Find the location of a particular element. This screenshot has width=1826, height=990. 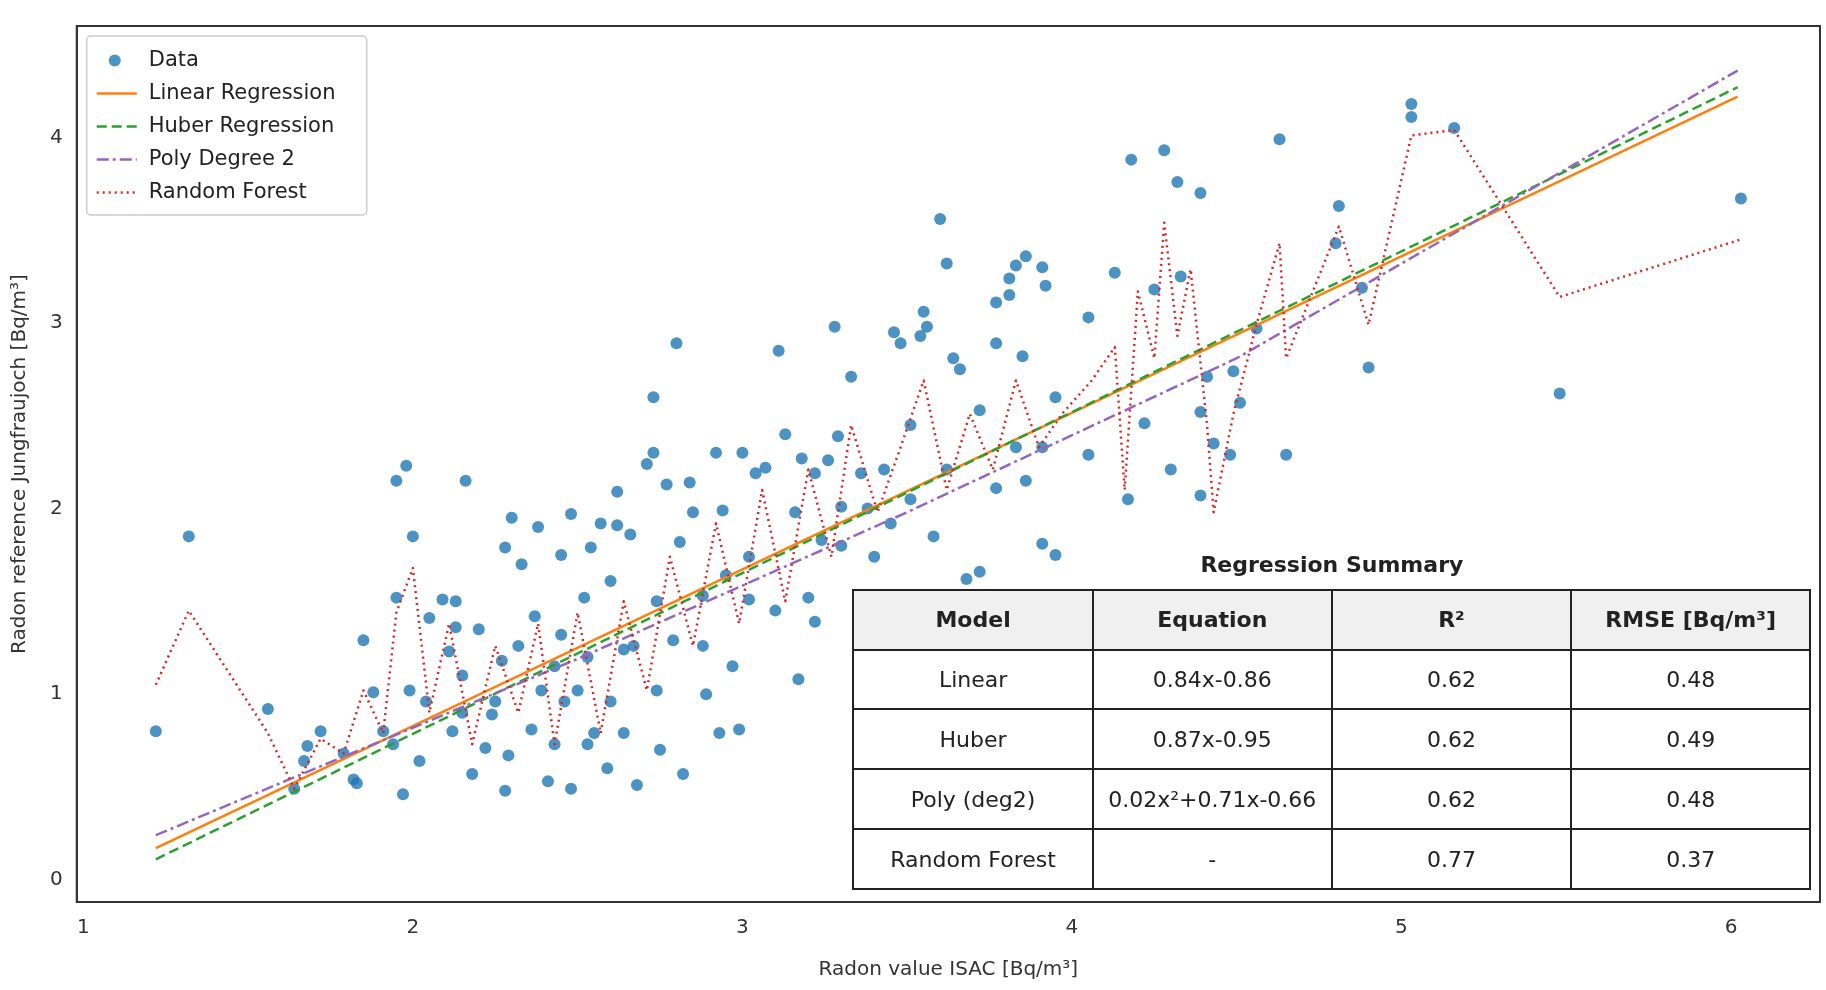

x-tick-label: 4 is located at coordinates (1072, 926).